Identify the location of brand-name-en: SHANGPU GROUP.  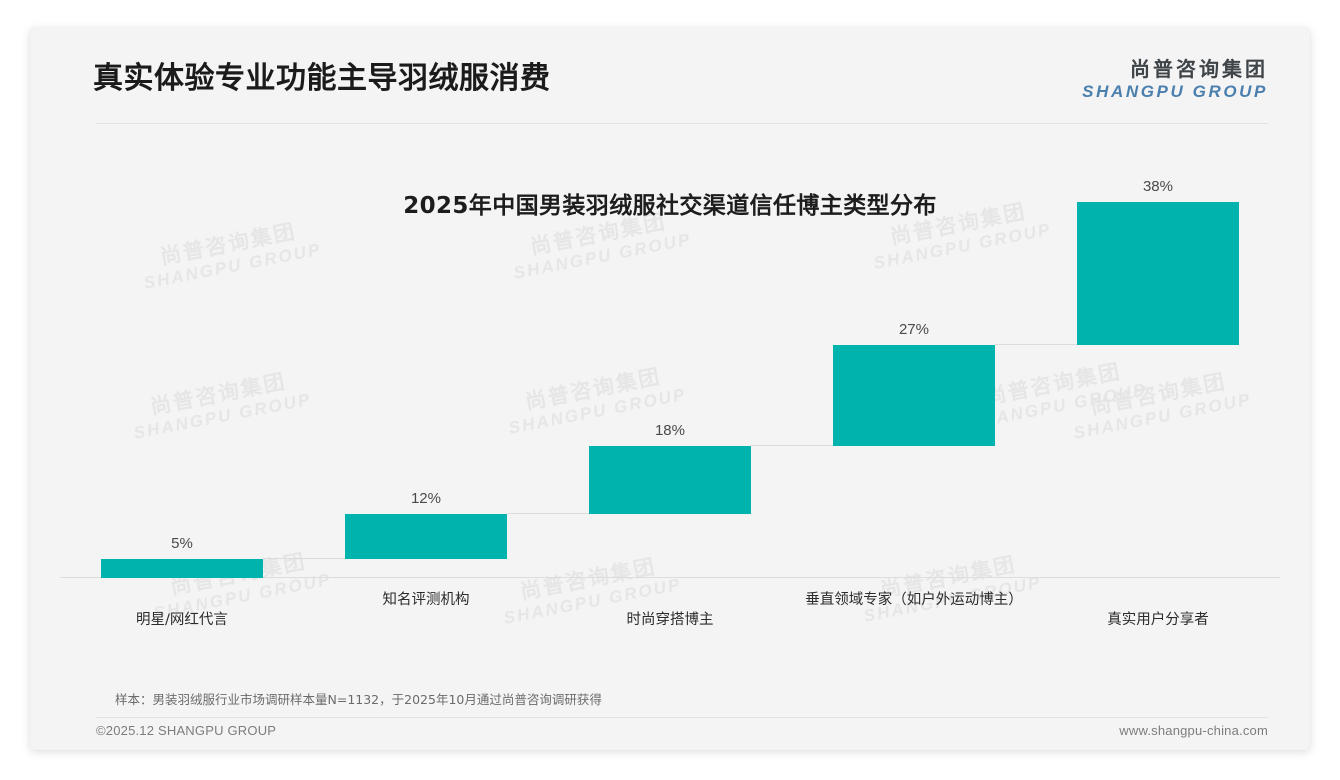
(1175, 92).